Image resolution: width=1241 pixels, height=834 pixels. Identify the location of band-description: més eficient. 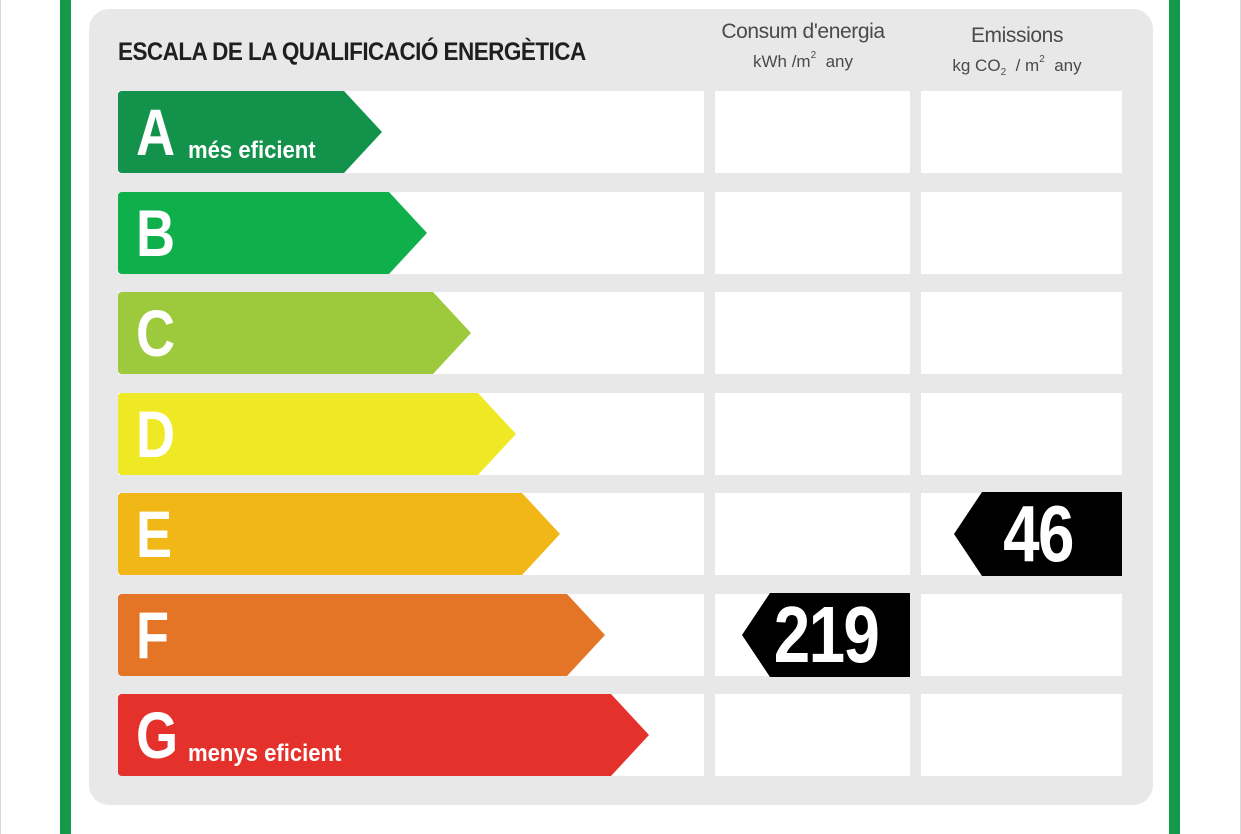
(252, 150).